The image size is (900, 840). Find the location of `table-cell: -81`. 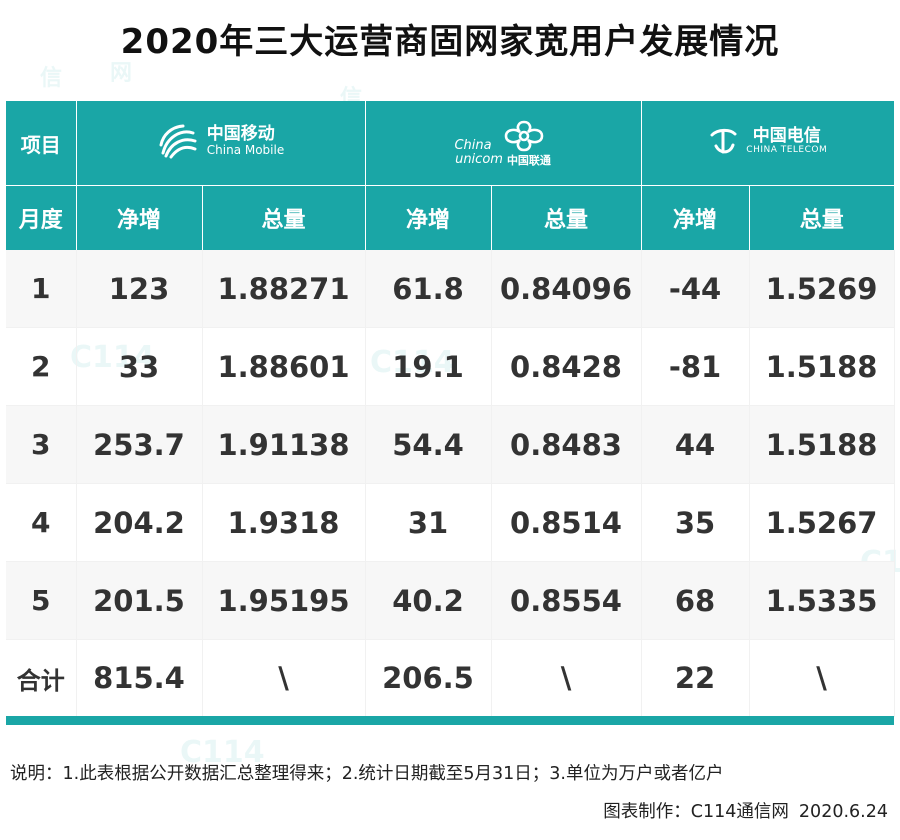

table-cell: -81 is located at coordinates (695, 366).